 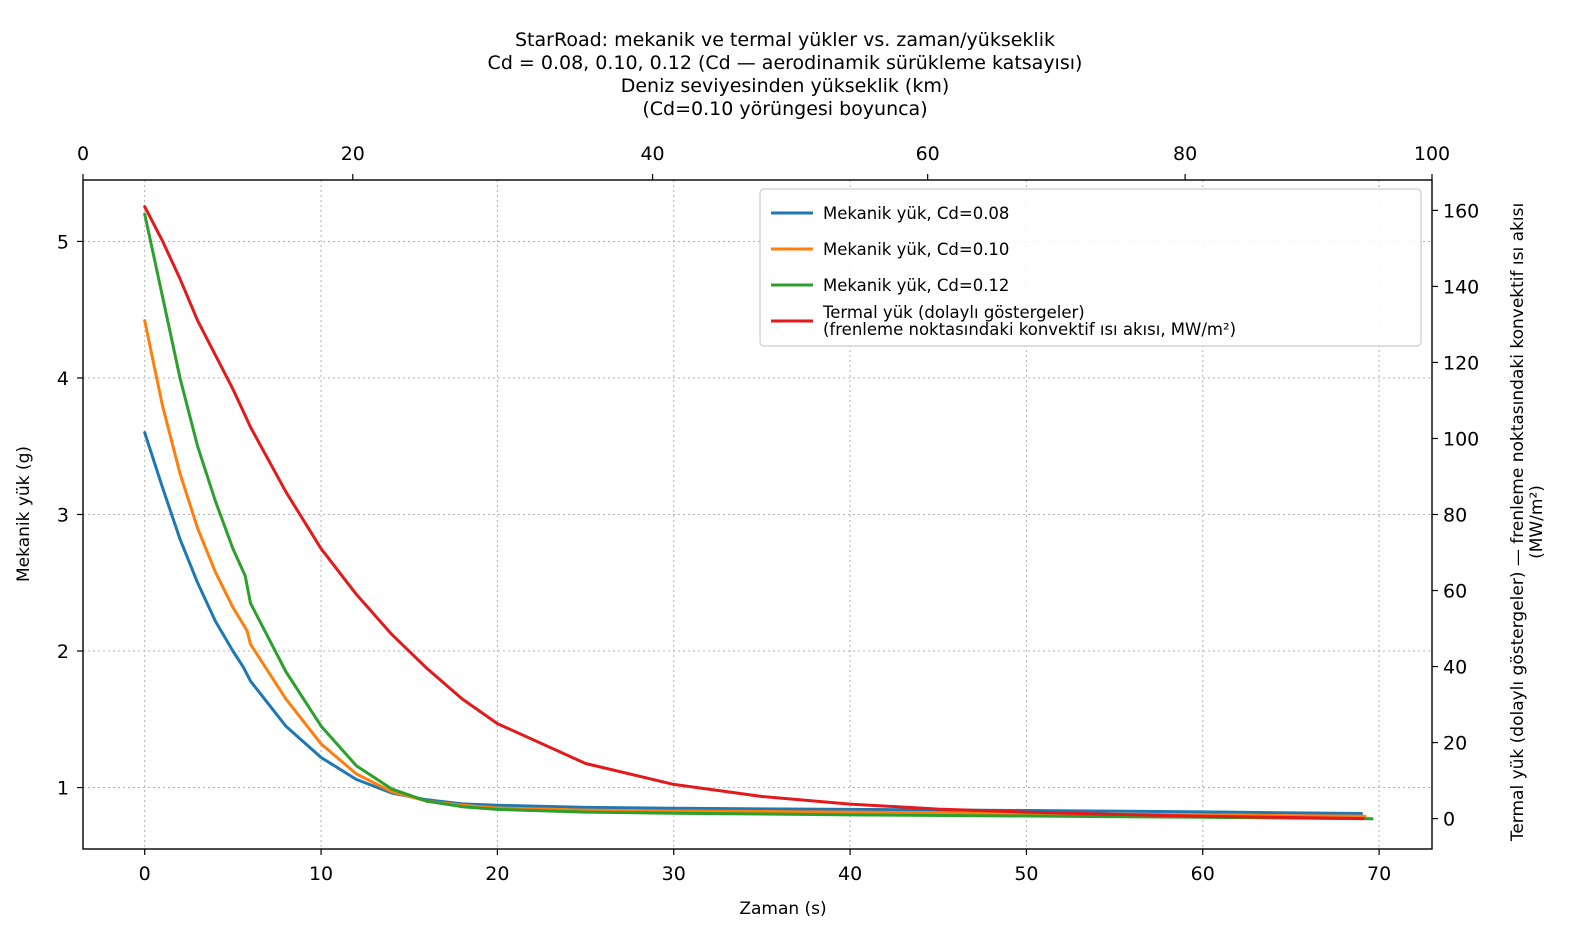 I want to click on x-axis-ticks: 0 10 20 30 40 50 60 70, so click(x=765, y=867).